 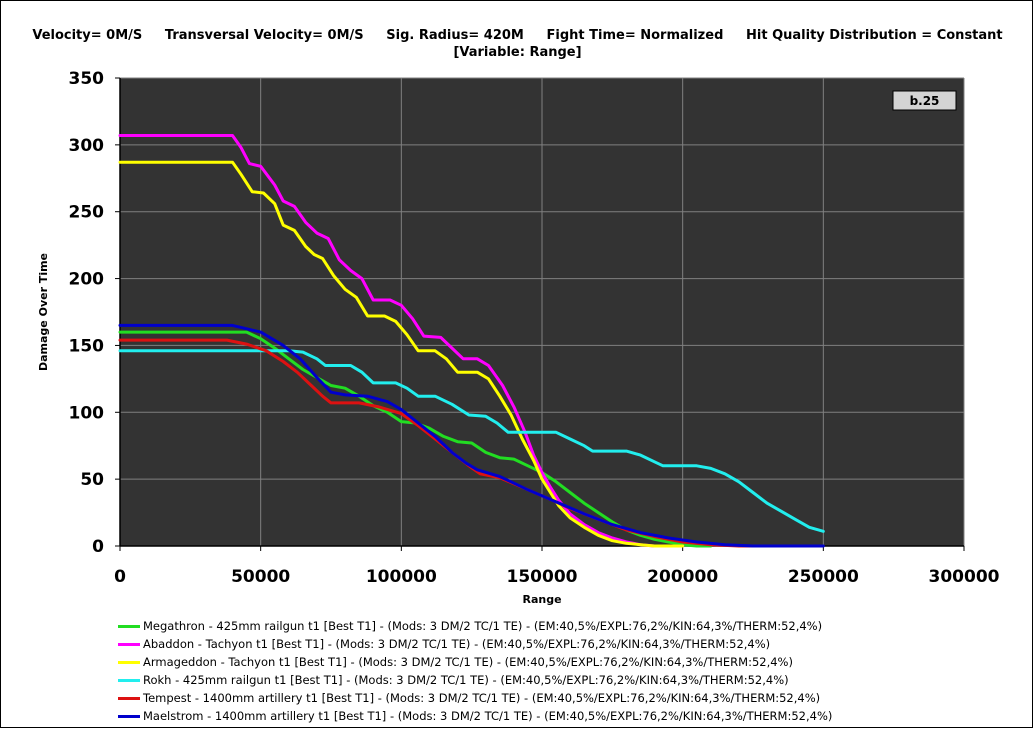 I want to click on x-axis-title: Range, so click(x=541, y=599).